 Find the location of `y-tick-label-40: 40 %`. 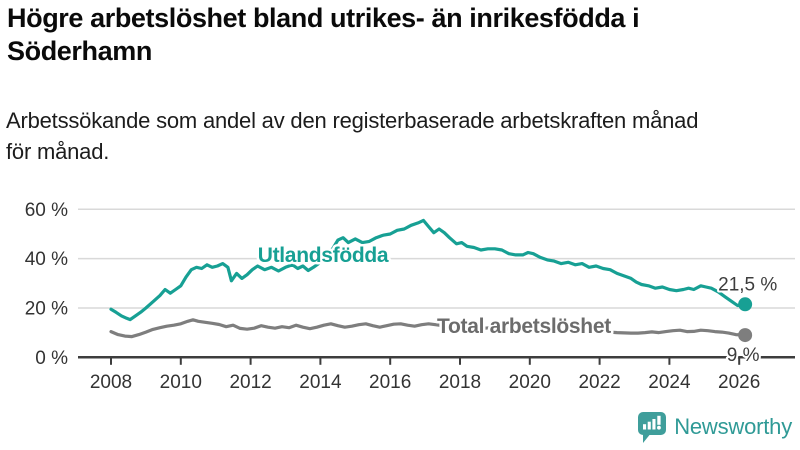

y-tick-label-40: 40 % is located at coordinates (46, 259).